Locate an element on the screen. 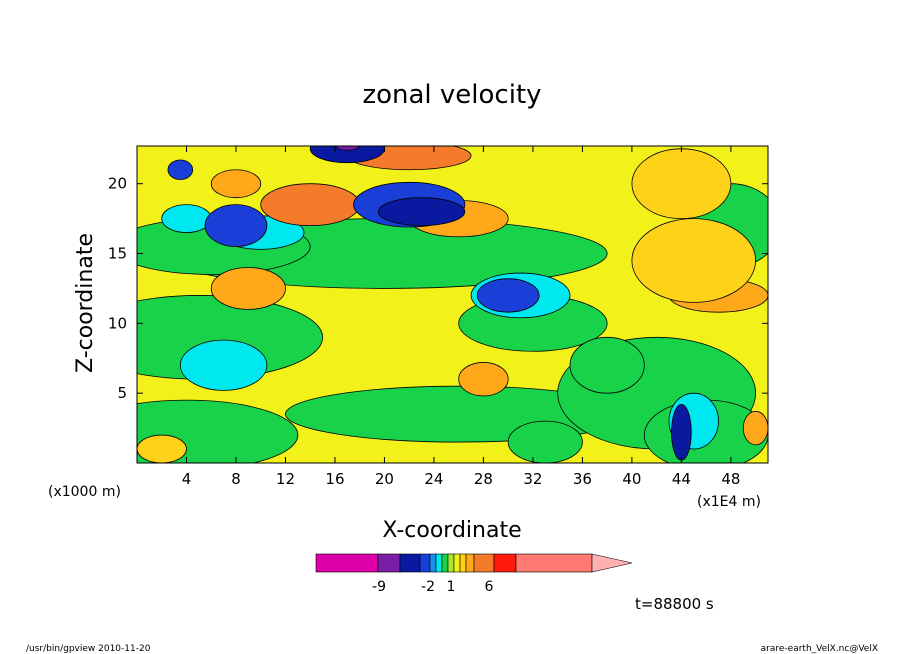  footer-right: arare-earth_VelX.nc@VelX is located at coordinates (819, 649).